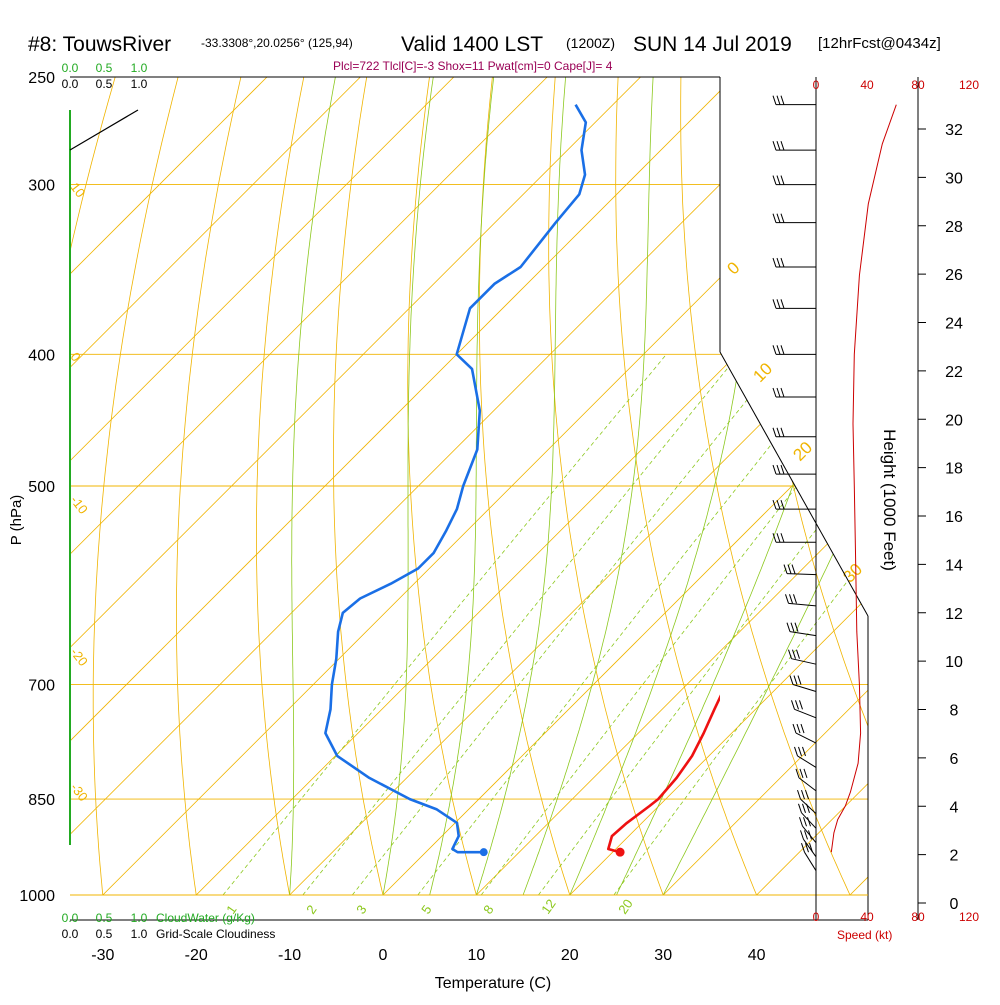 This screenshot has height=1005, width=1000. What do you see at coordinates (277, 43) in the screenshot?
I see `station-coords: -33.3308°,20.0256° (125,94)` at bounding box center [277, 43].